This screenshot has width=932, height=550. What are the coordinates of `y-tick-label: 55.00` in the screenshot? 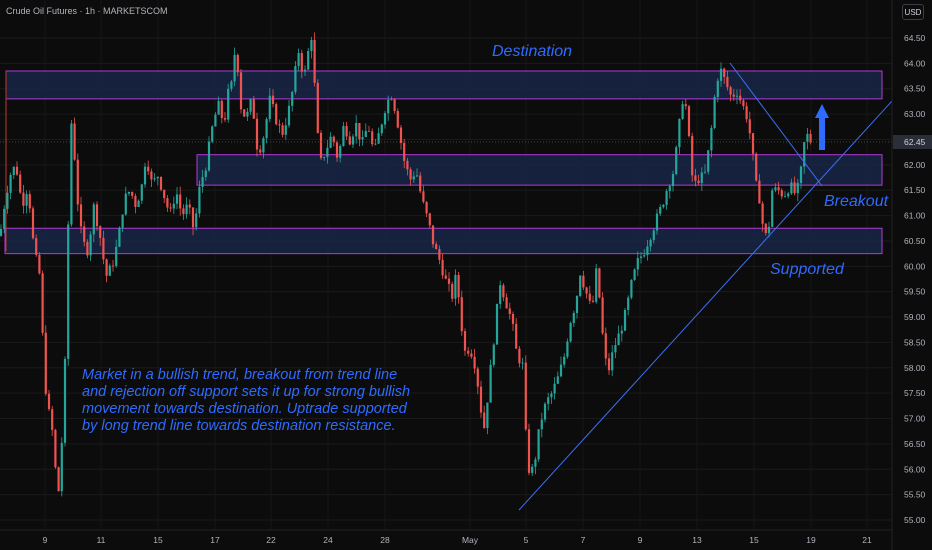 It's located at (915, 520).